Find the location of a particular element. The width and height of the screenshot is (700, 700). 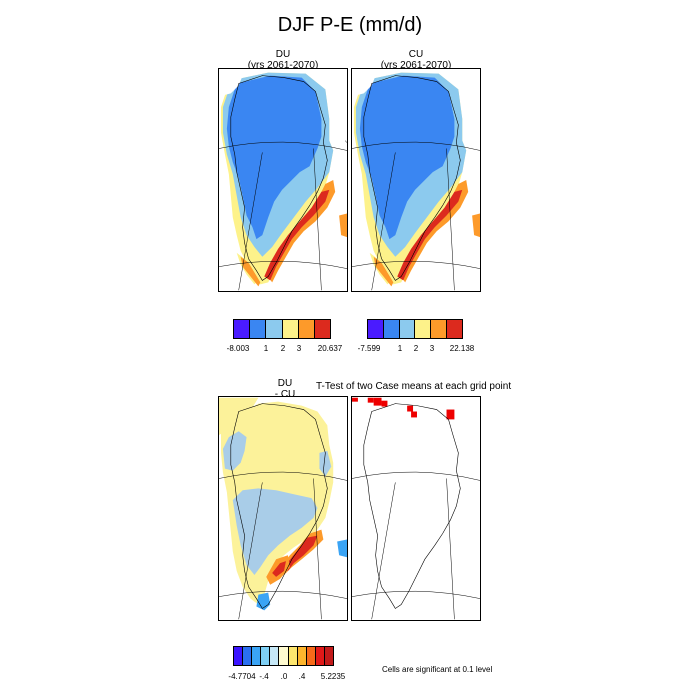

map-panel-cu is located at coordinates (416, 180).